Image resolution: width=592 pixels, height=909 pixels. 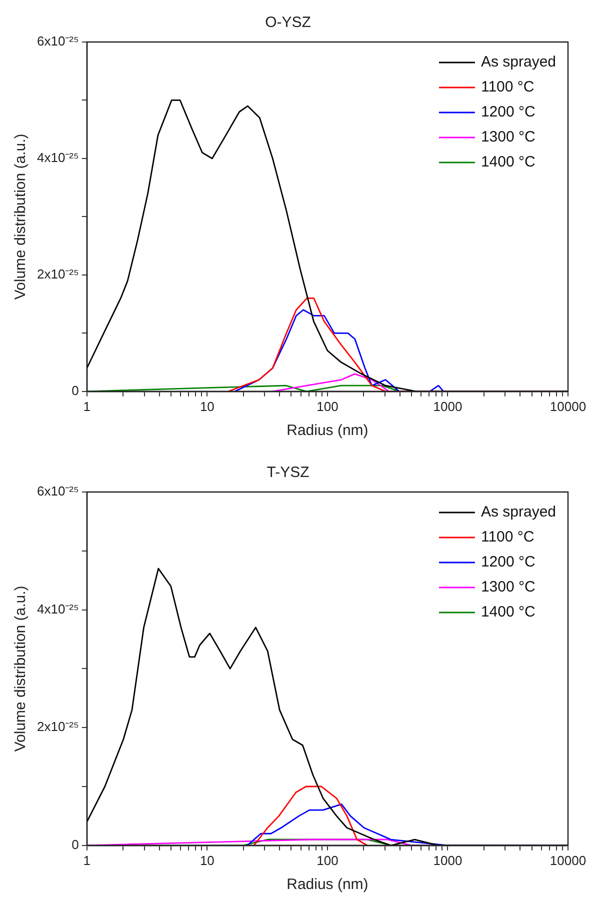 I want to click on chart-title: O-YSZ, so click(x=288, y=23).